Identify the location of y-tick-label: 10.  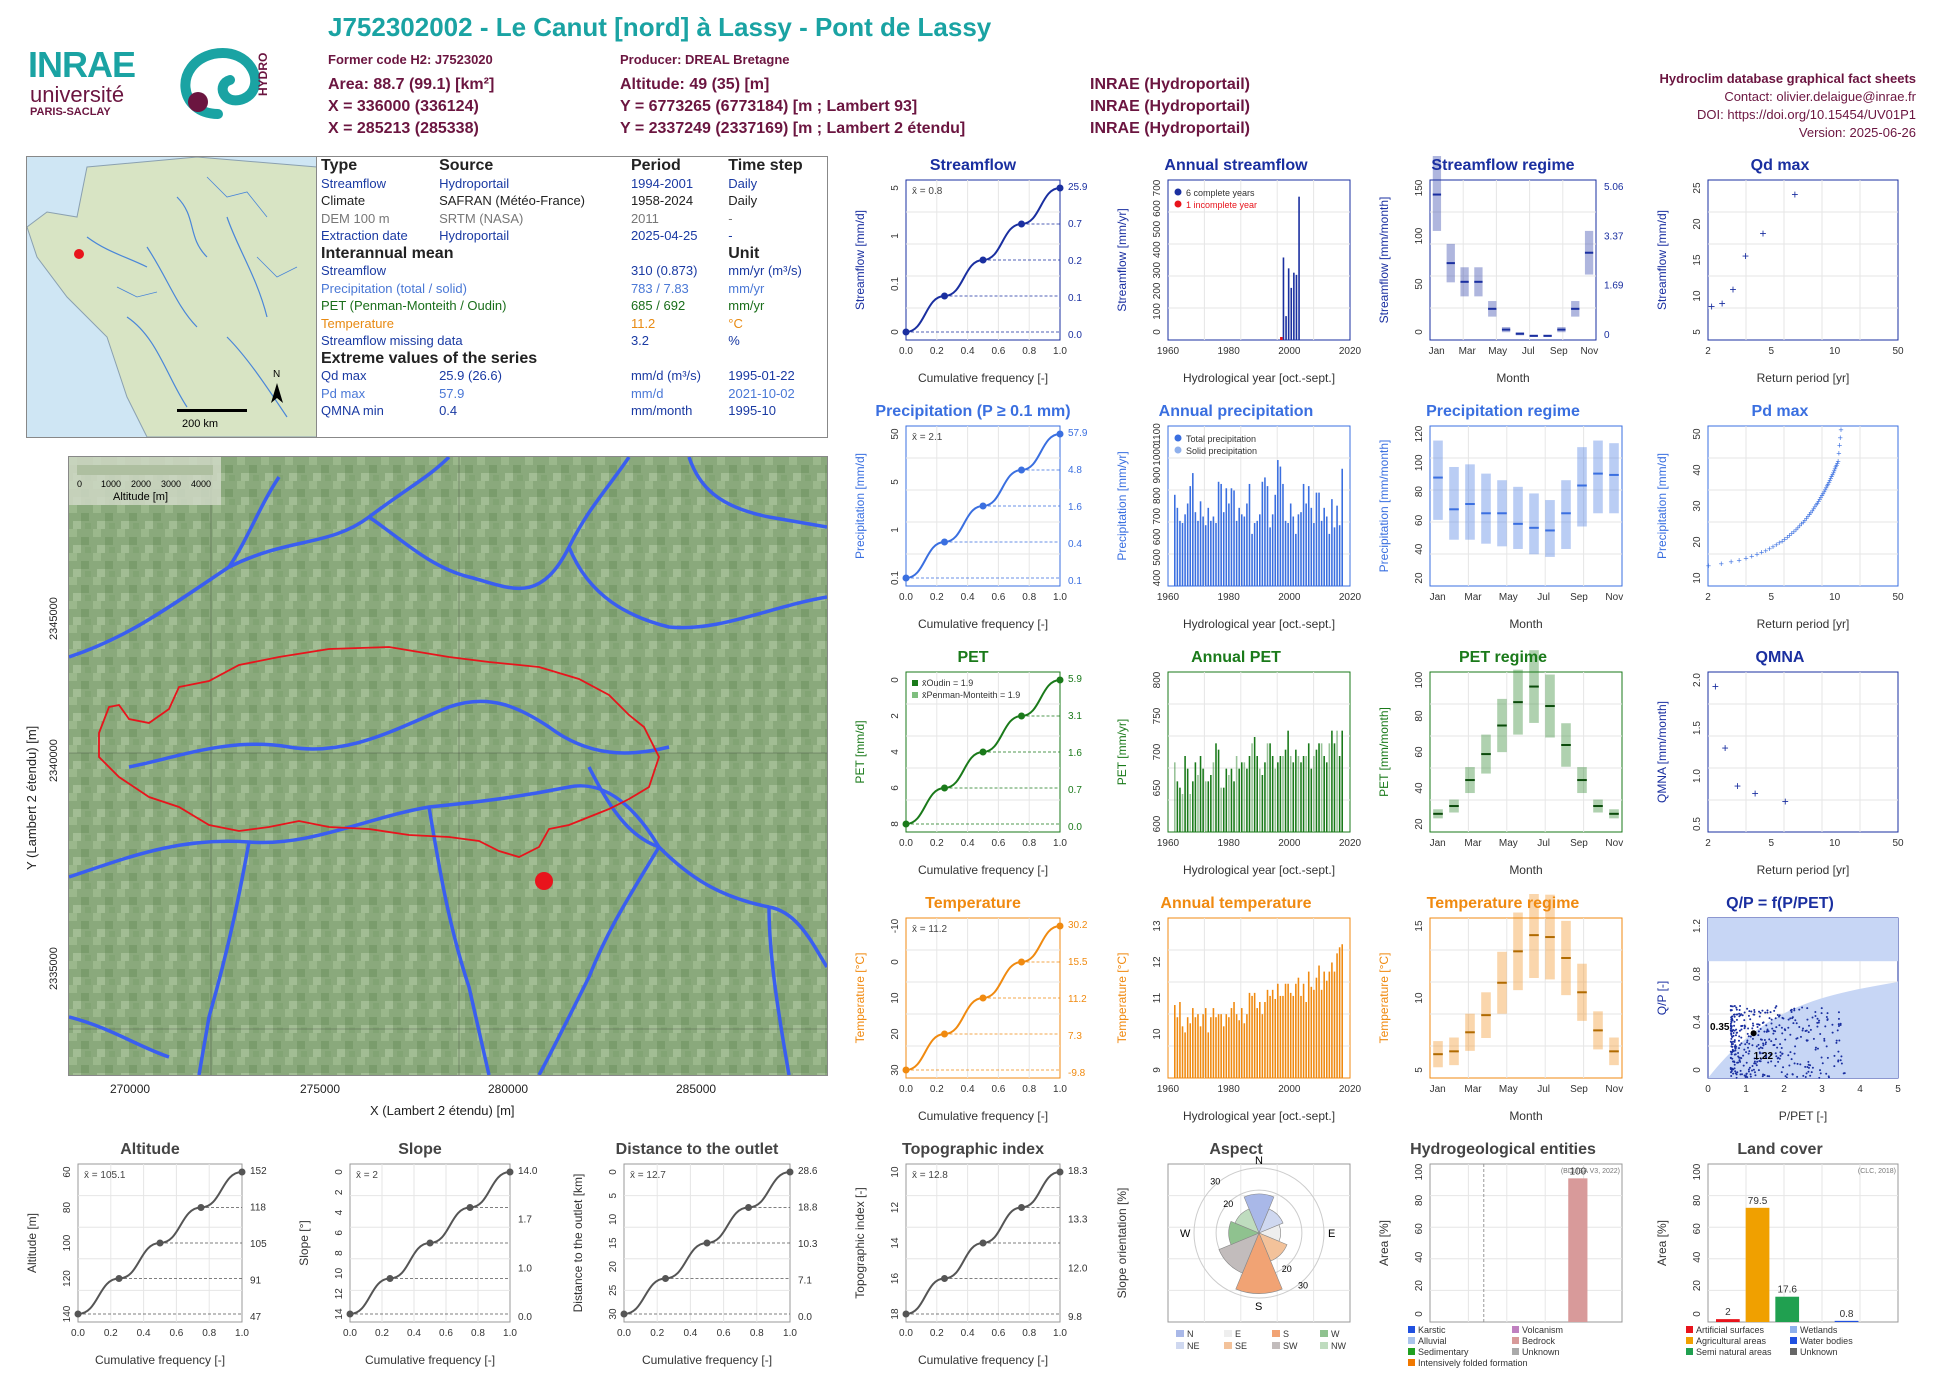
(339, 1273).